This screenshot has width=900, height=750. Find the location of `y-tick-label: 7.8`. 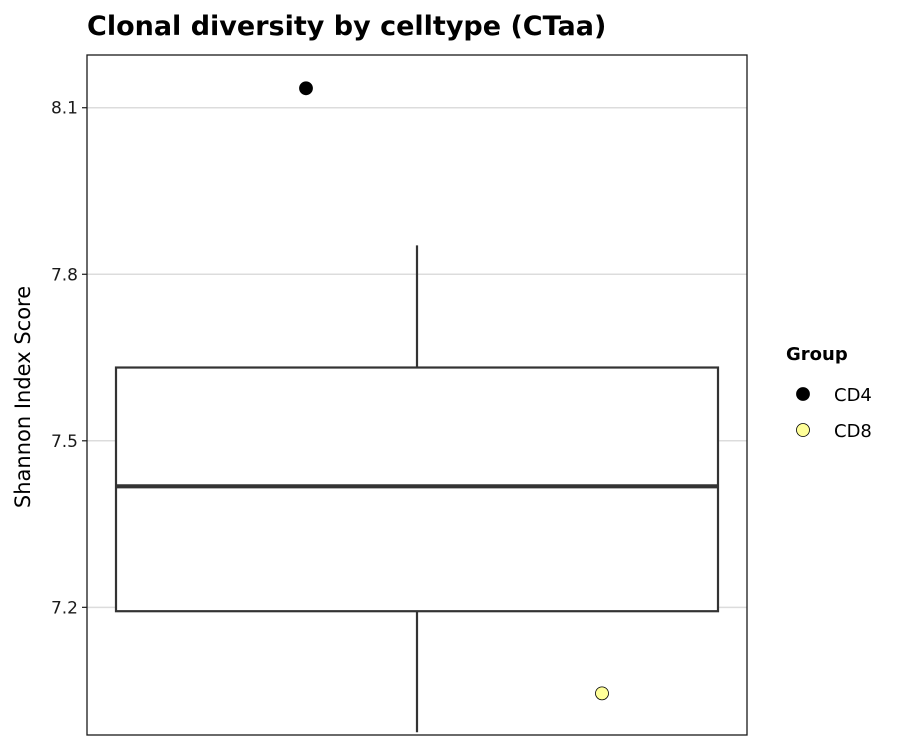

y-tick-label: 7.8 is located at coordinates (64, 275).